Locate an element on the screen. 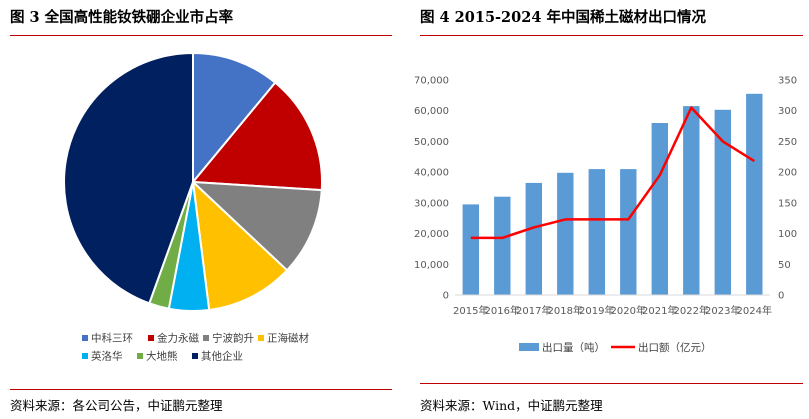 The image size is (809, 419). x-tick-label: 2021年 is located at coordinates (659, 310).